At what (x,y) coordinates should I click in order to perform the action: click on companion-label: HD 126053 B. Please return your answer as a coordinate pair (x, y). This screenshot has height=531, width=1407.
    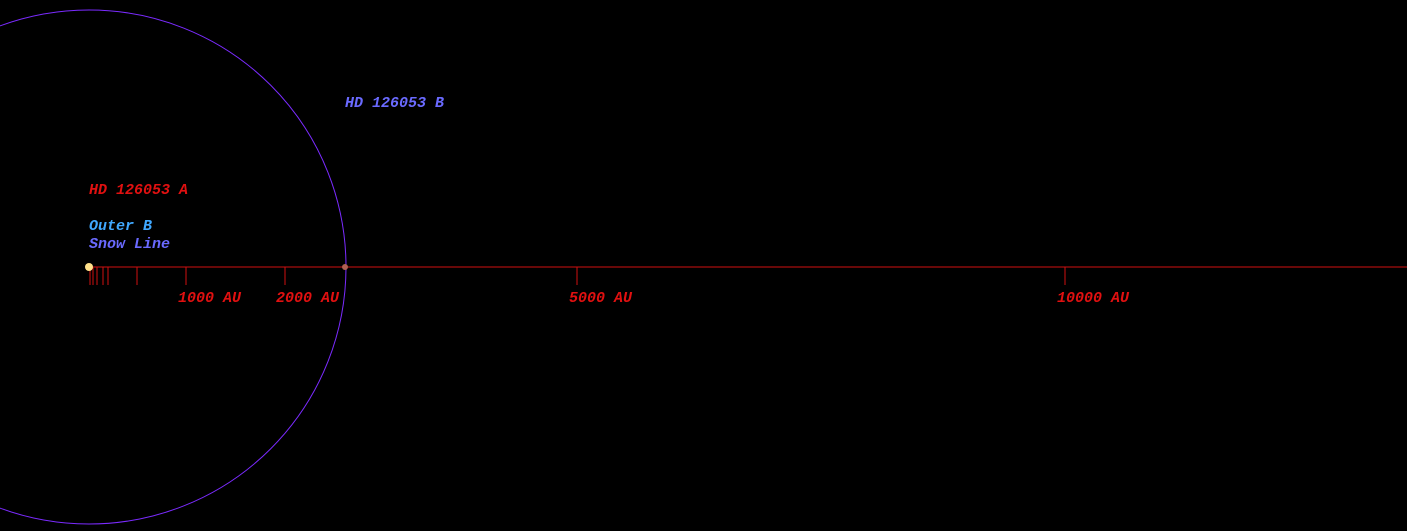
    Looking at the image, I should click on (394, 103).